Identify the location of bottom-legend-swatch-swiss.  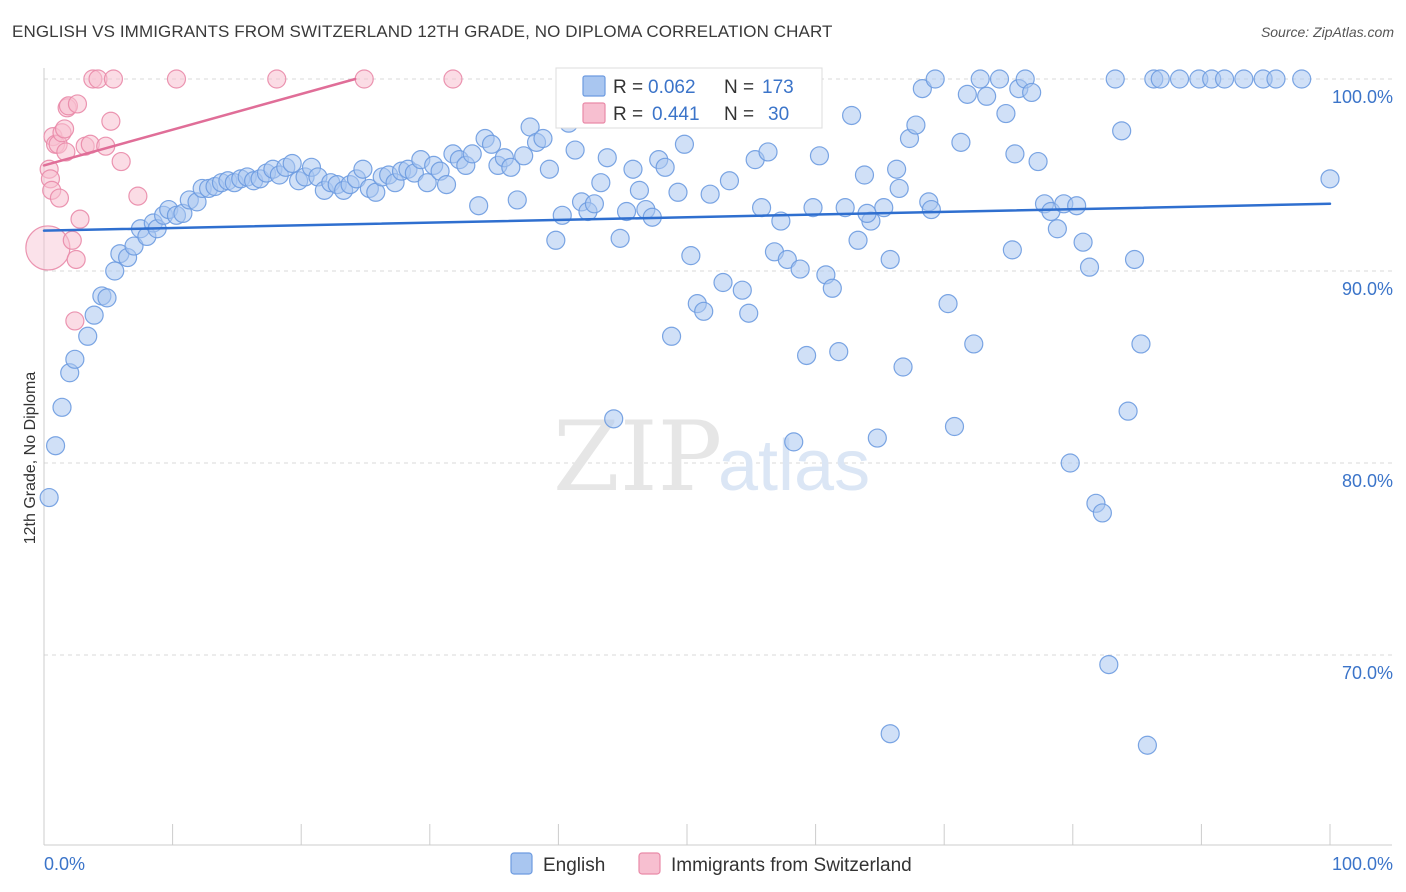
(649, 863).